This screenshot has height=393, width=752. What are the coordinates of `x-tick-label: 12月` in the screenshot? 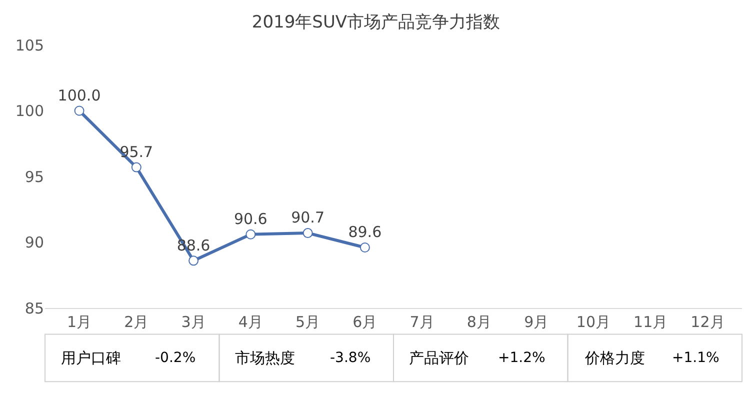 It's located at (707, 322).